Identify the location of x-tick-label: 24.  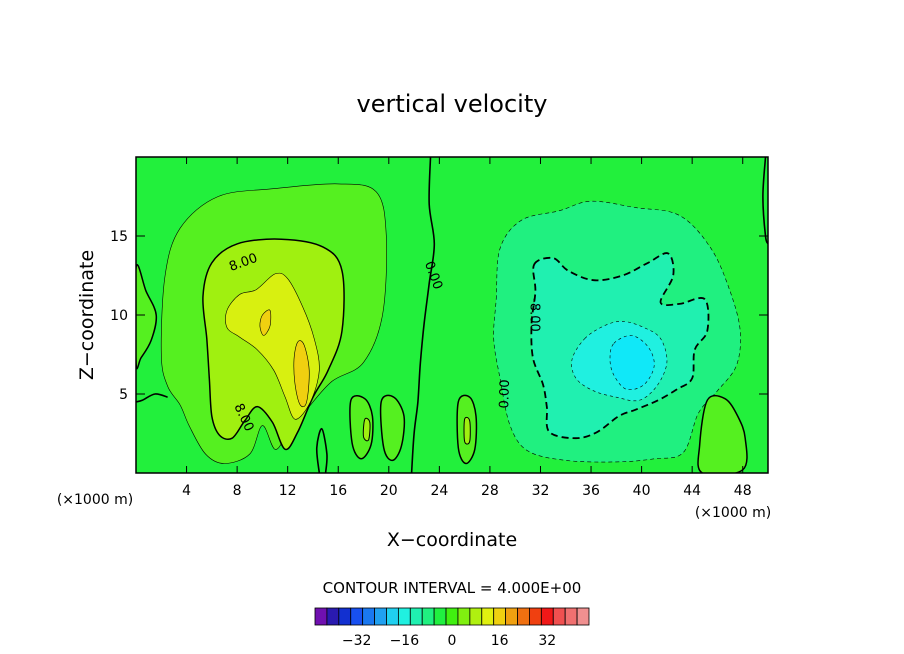
(439, 491).